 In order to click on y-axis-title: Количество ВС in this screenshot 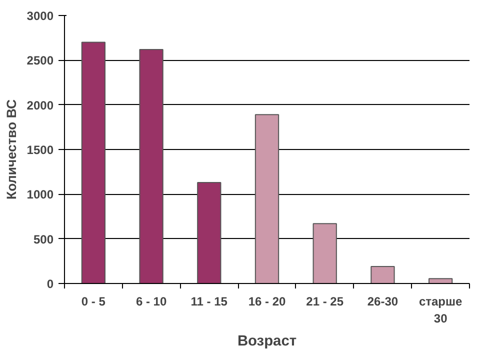, I will do `click(11, 149)`.